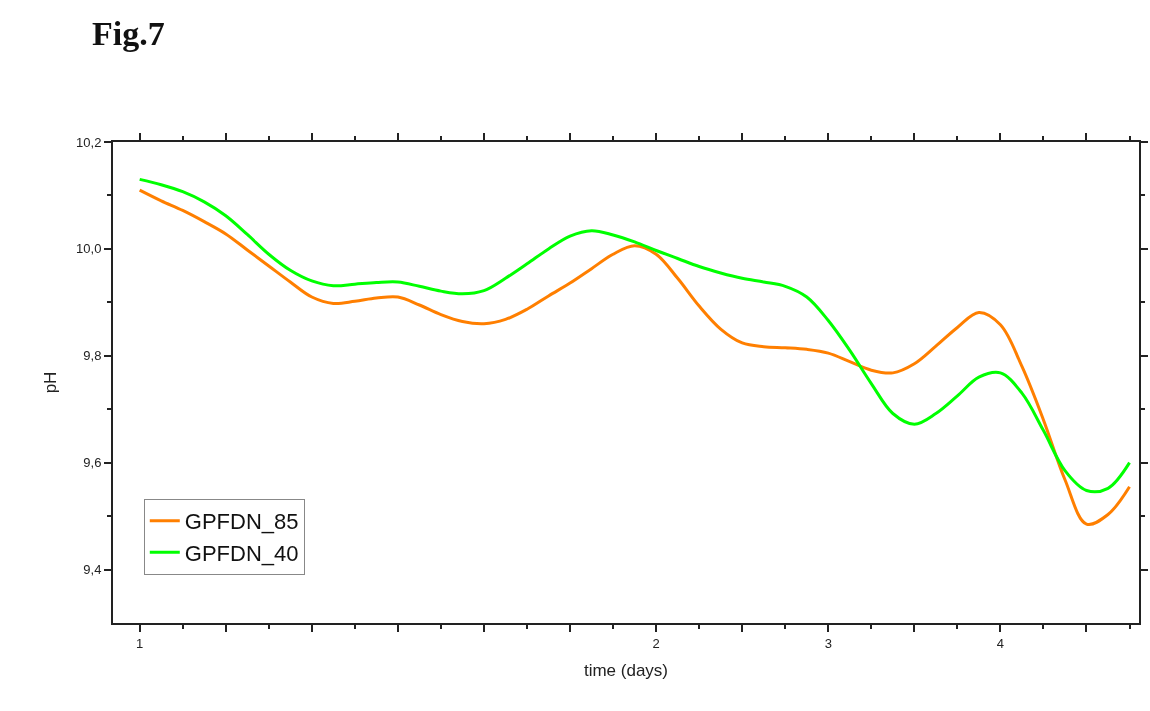 Image resolution: width=1150 pixels, height=711 pixels. Describe the element at coordinates (626, 671) in the screenshot. I see `x-axis-title: time (days)` at that location.